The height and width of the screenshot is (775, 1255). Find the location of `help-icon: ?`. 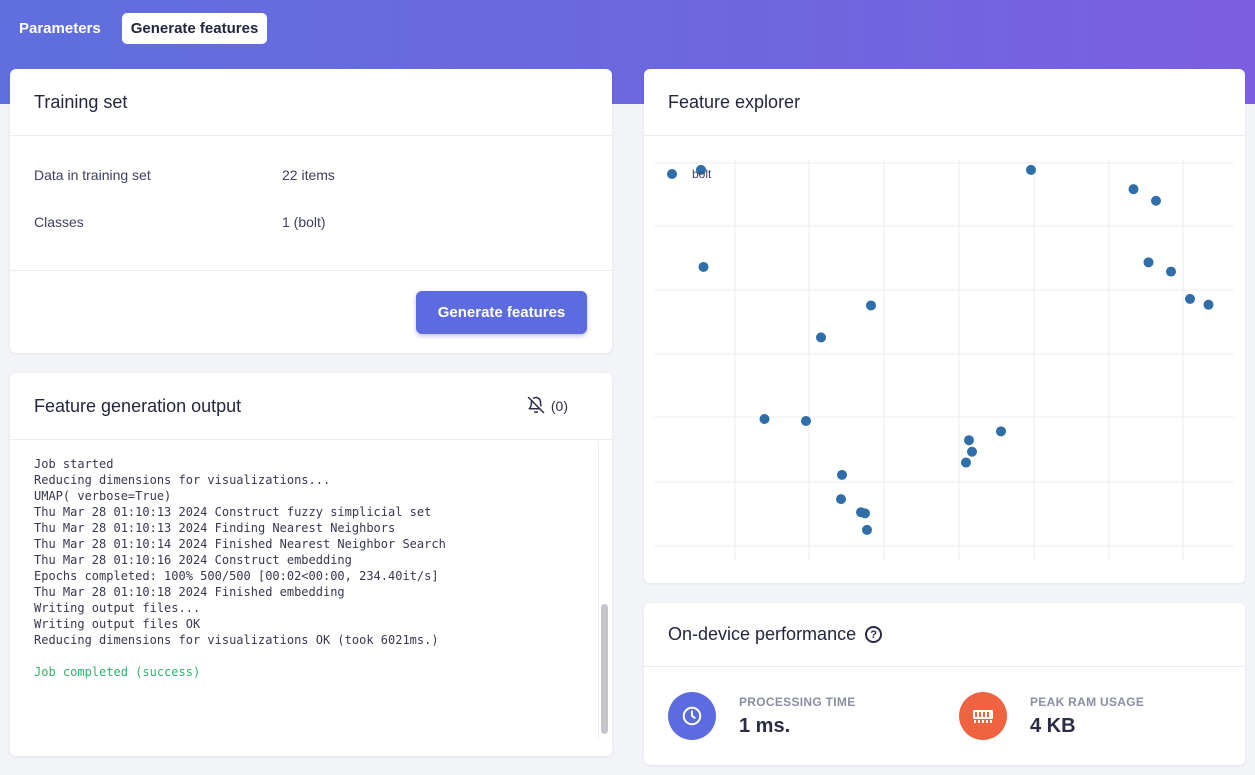

help-icon: ? is located at coordinates (874, 634).